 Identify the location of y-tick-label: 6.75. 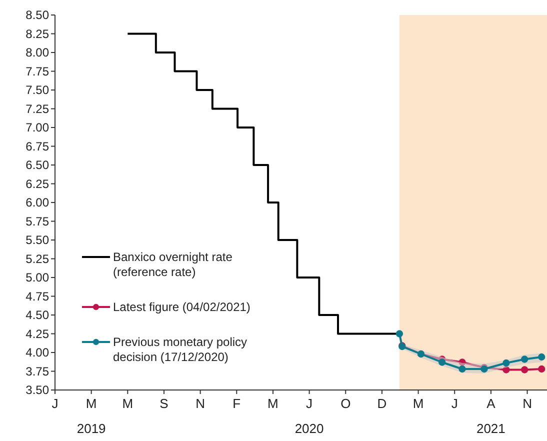
(38, 146).